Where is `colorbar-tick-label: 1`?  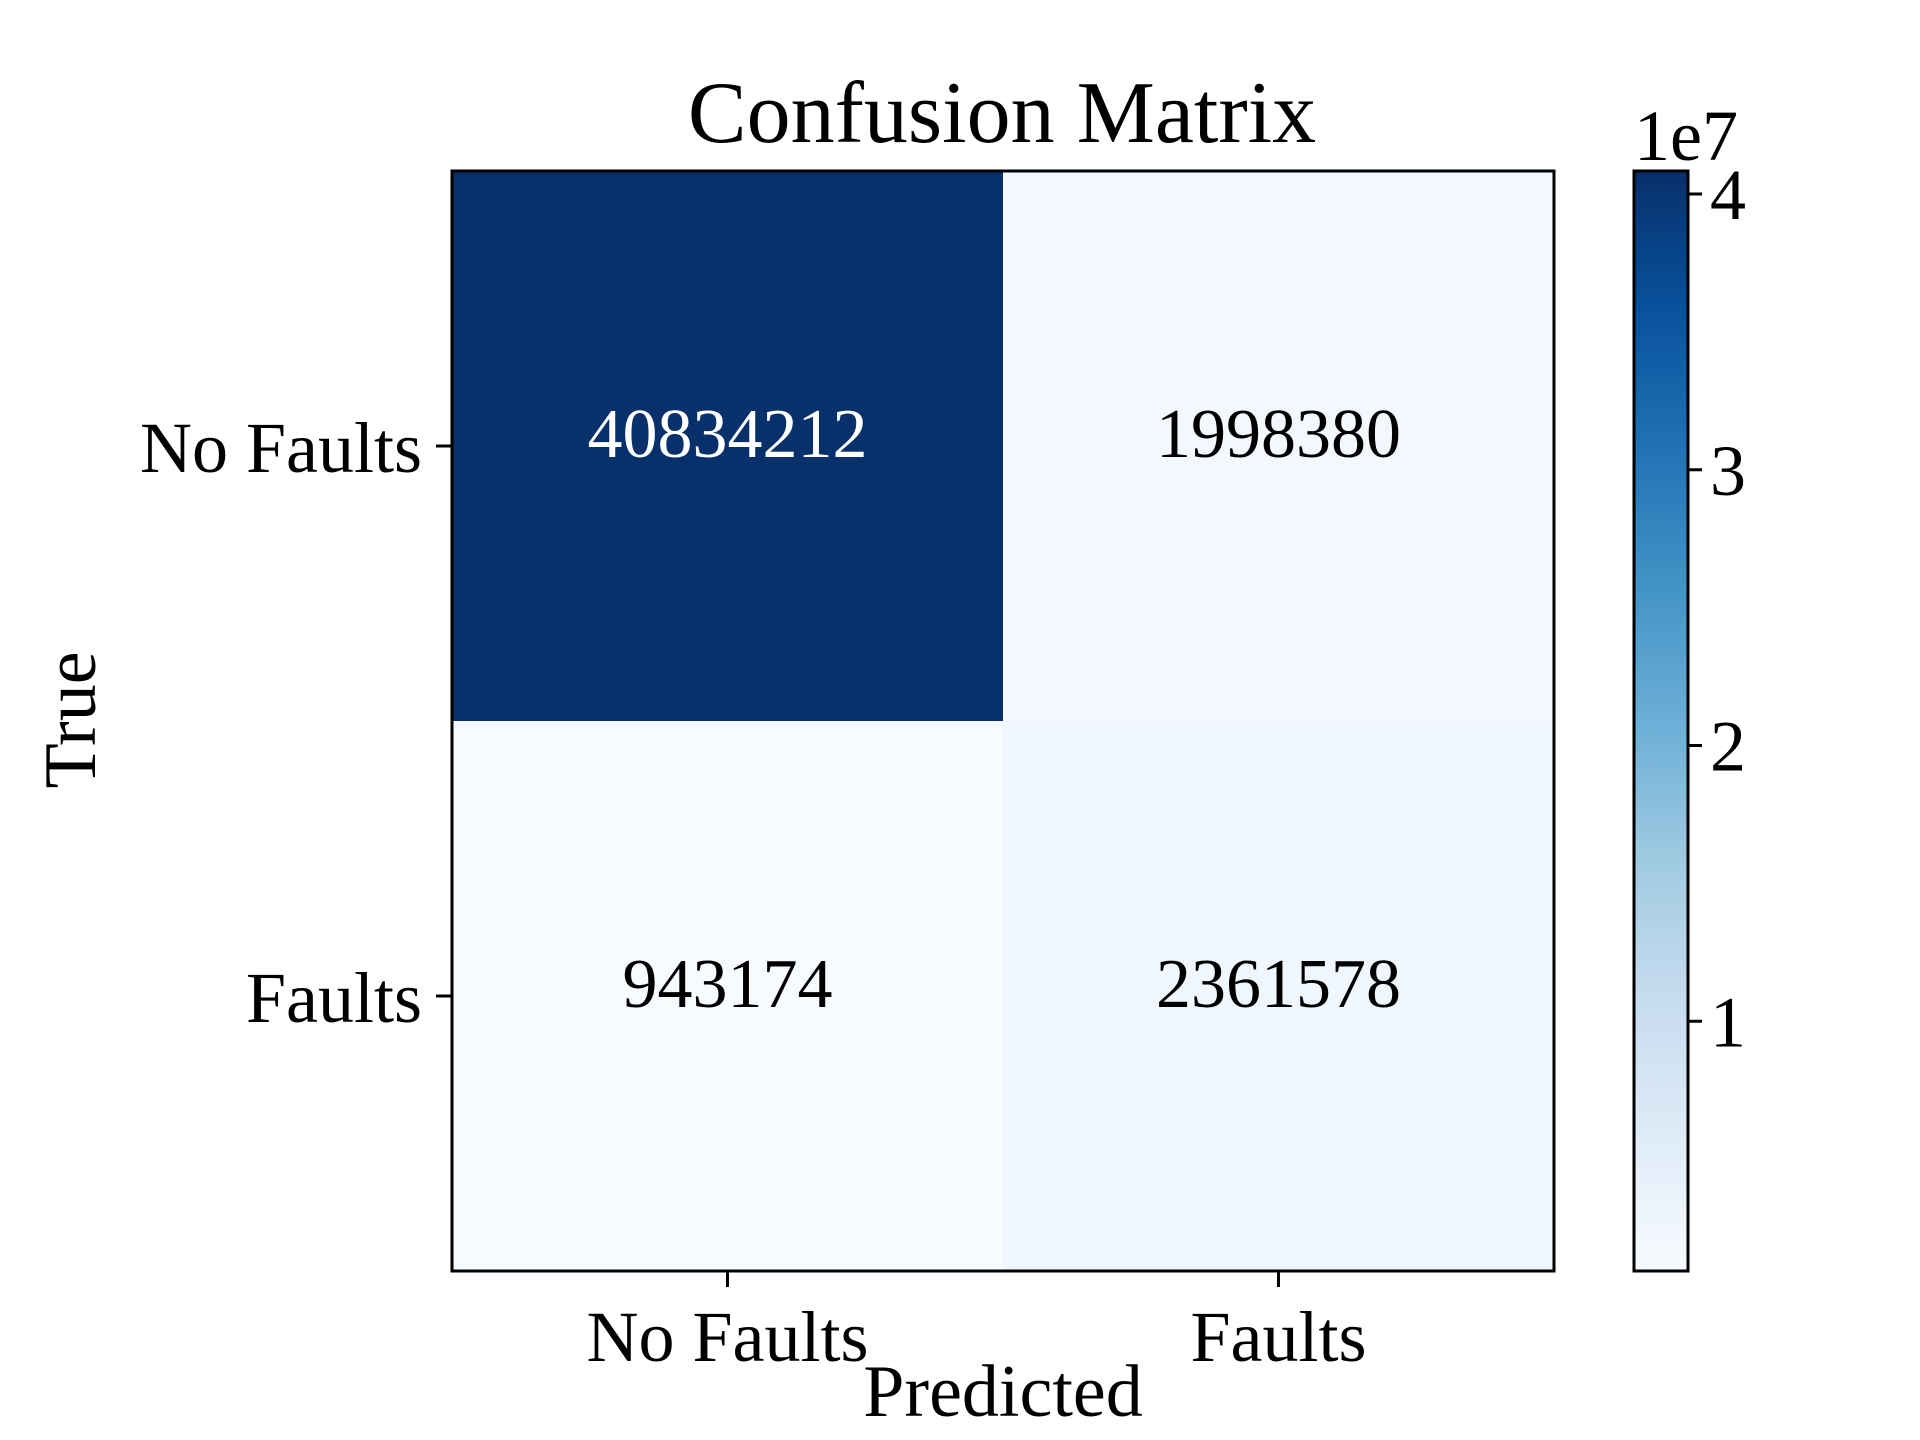
colorbar-tick-label: 1 is located at coordinates (1728, 1022).